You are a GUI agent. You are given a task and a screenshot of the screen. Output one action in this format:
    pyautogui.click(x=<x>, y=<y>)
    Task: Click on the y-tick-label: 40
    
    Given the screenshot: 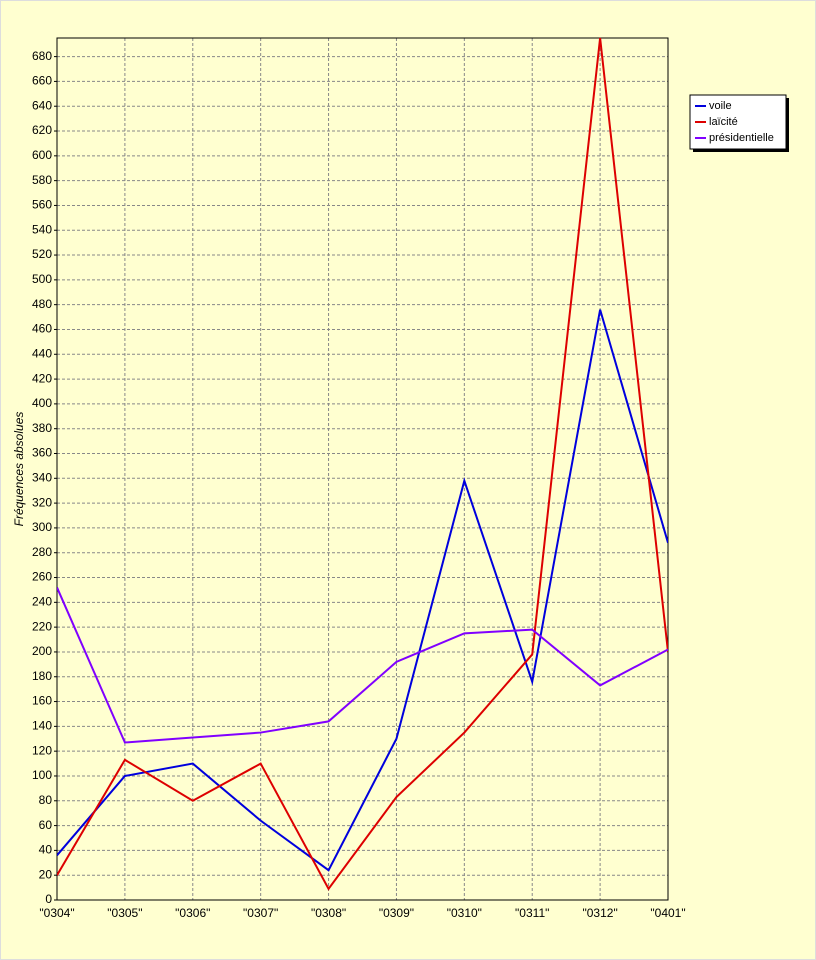 What is the action you would take?
    pyautogui.click(x=46, y=850)
    